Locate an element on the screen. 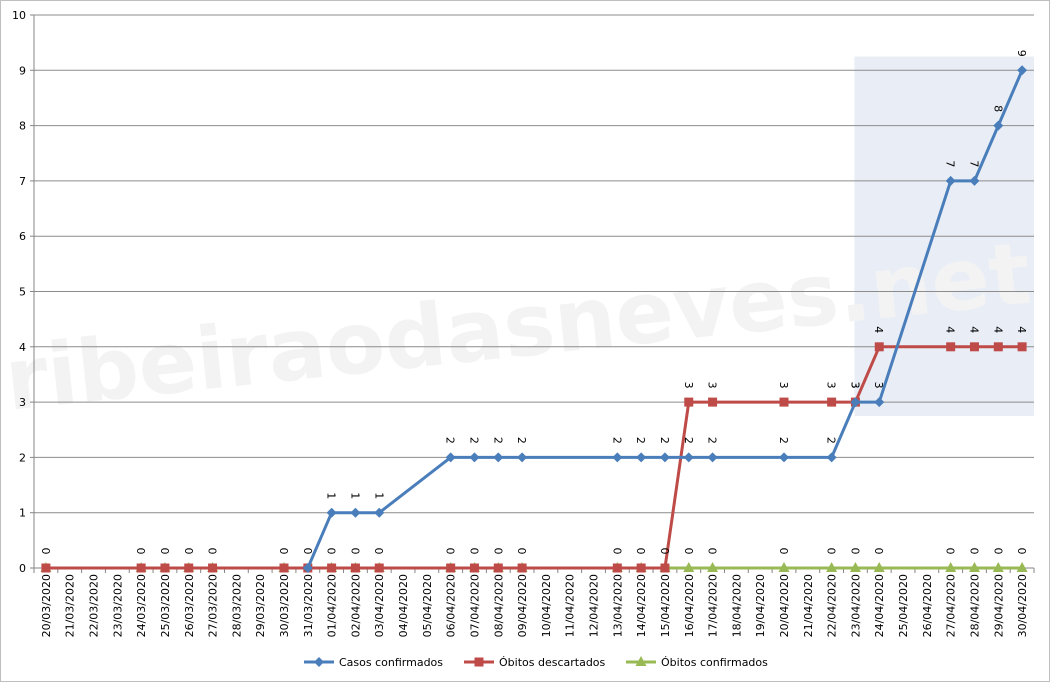 This screenshot has width=1050, height=685. y-tick-label: 4 is located at coordinates (22, 347).